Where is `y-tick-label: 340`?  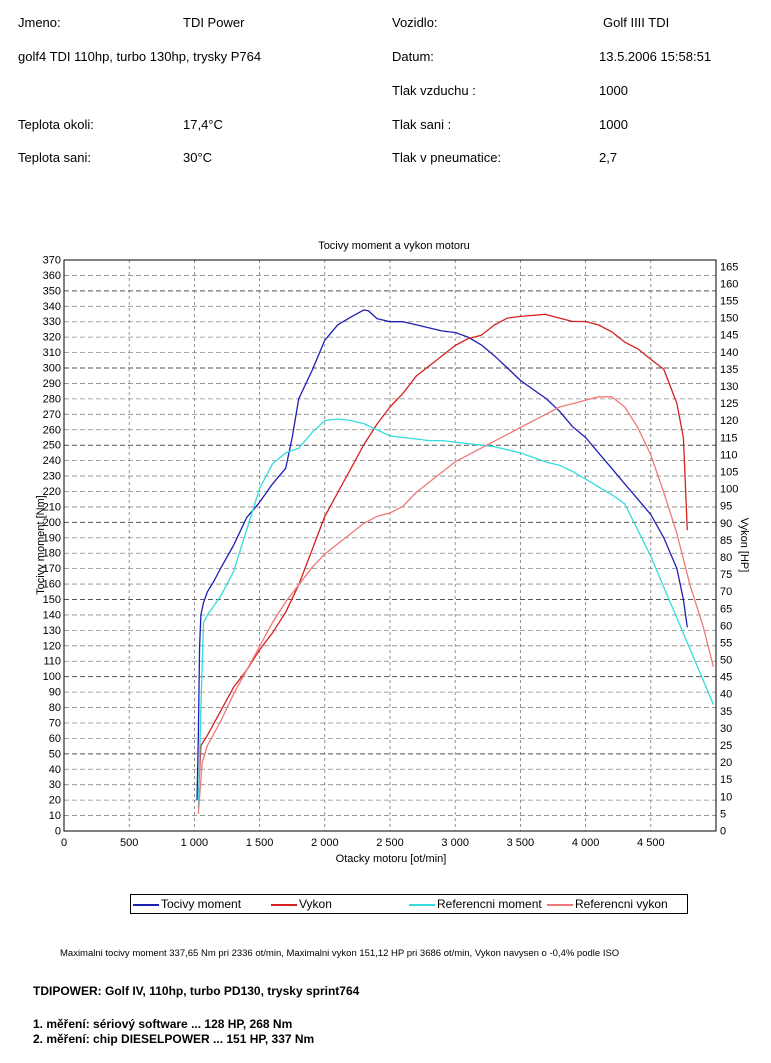
y-tick-label: 340 is located at coordinates (52, 307).